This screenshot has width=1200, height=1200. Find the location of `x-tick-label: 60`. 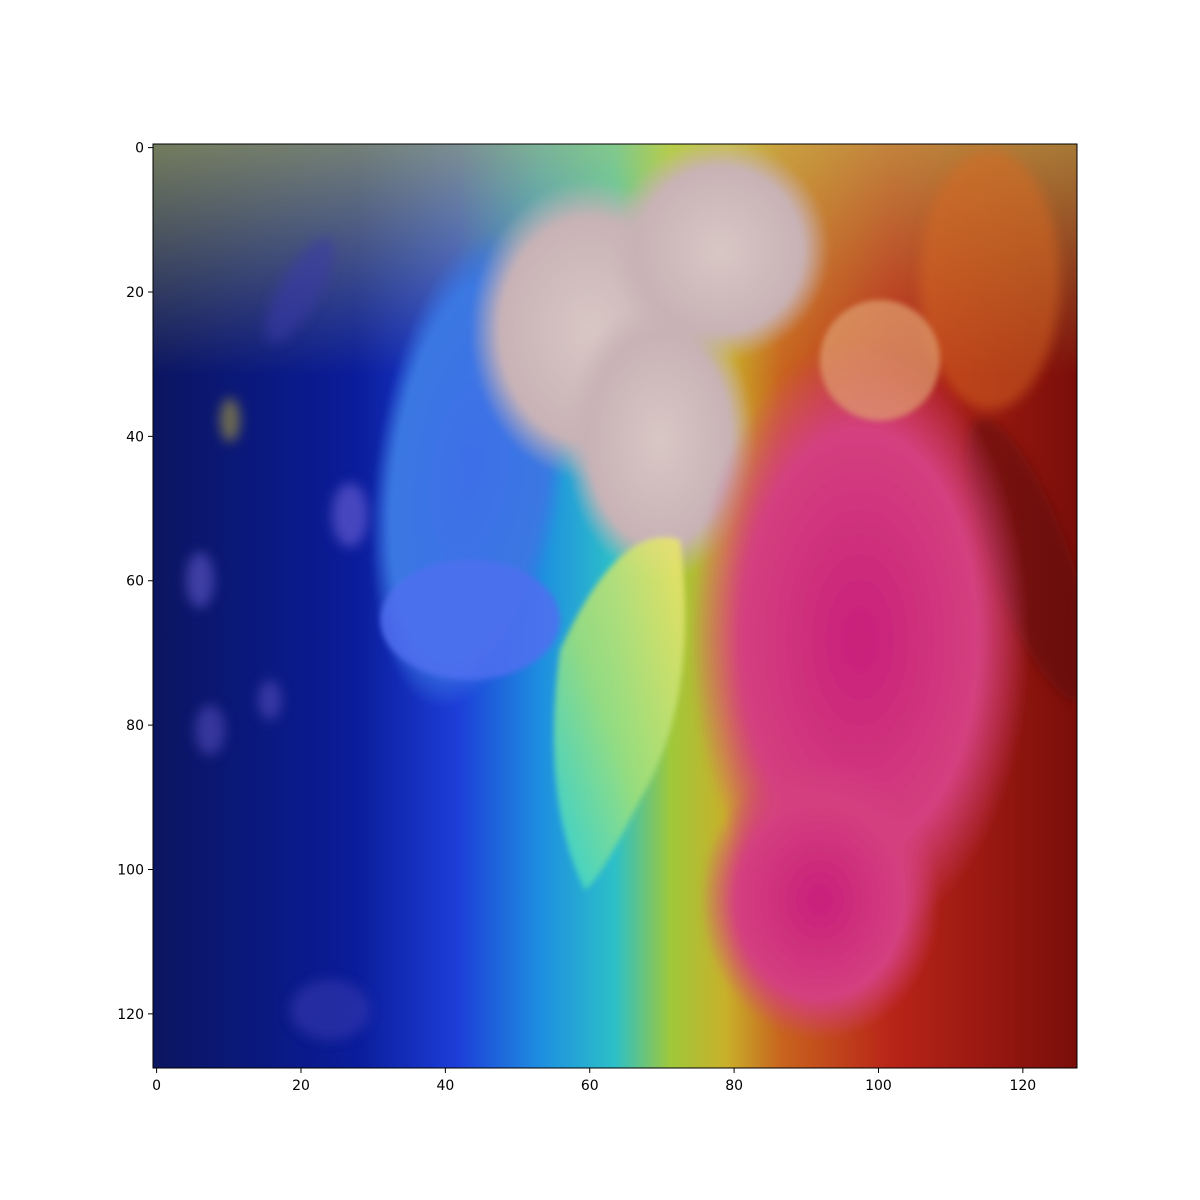

x-tick-label: 60 is located at coordinates (590, 1086).